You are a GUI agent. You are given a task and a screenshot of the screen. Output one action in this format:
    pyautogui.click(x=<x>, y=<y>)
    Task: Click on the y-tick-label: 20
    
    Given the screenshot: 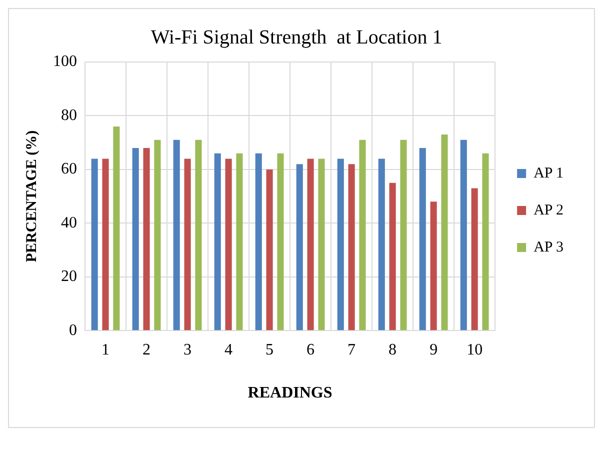 What is the action you would take?
    pyautogui.click(x=69, y=277)
    